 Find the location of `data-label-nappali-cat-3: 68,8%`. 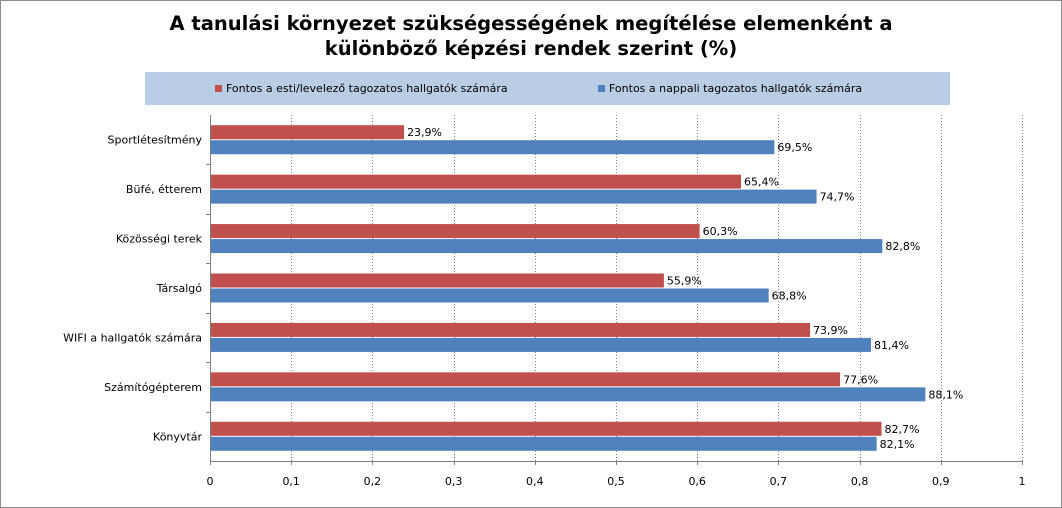

data-label-nappali-cat-3: 68,8% is located at coordinates (789, 296).